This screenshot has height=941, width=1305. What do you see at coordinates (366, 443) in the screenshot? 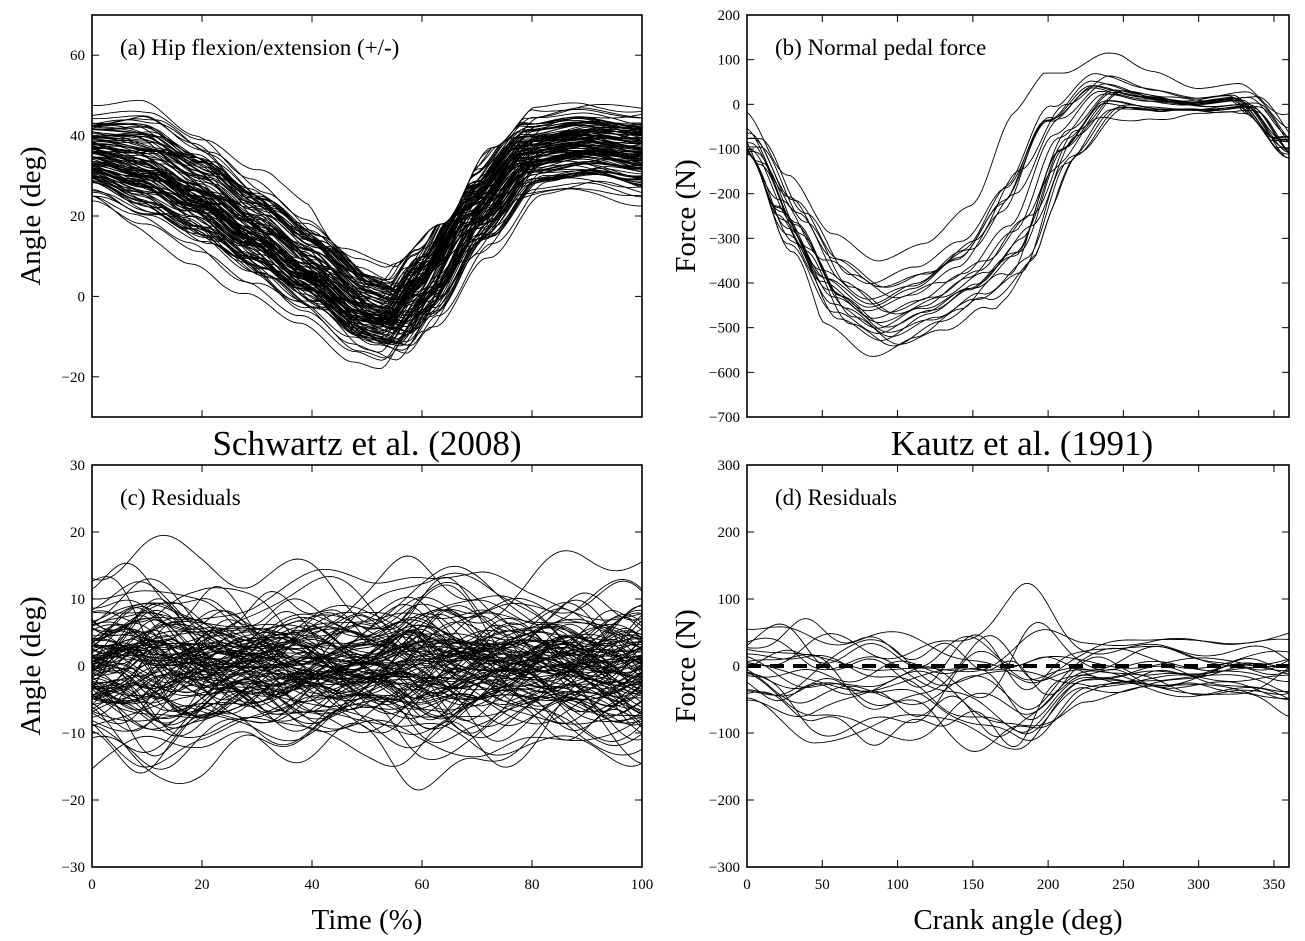
I see `group-title-left: Schwartz et al. (2008)` at bounding box center [366, 443].